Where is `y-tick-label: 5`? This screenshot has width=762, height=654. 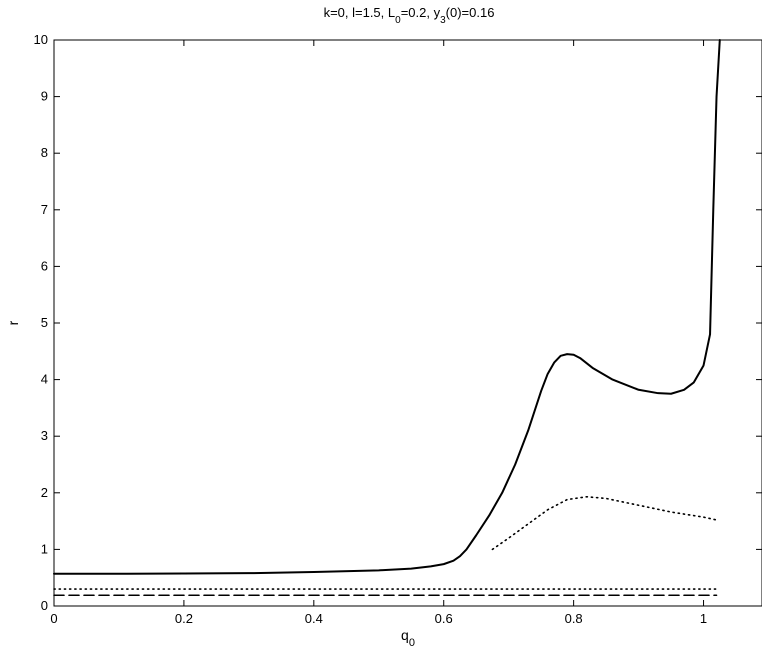 y-tick-label: 5 is located at coordinates (44, 322).